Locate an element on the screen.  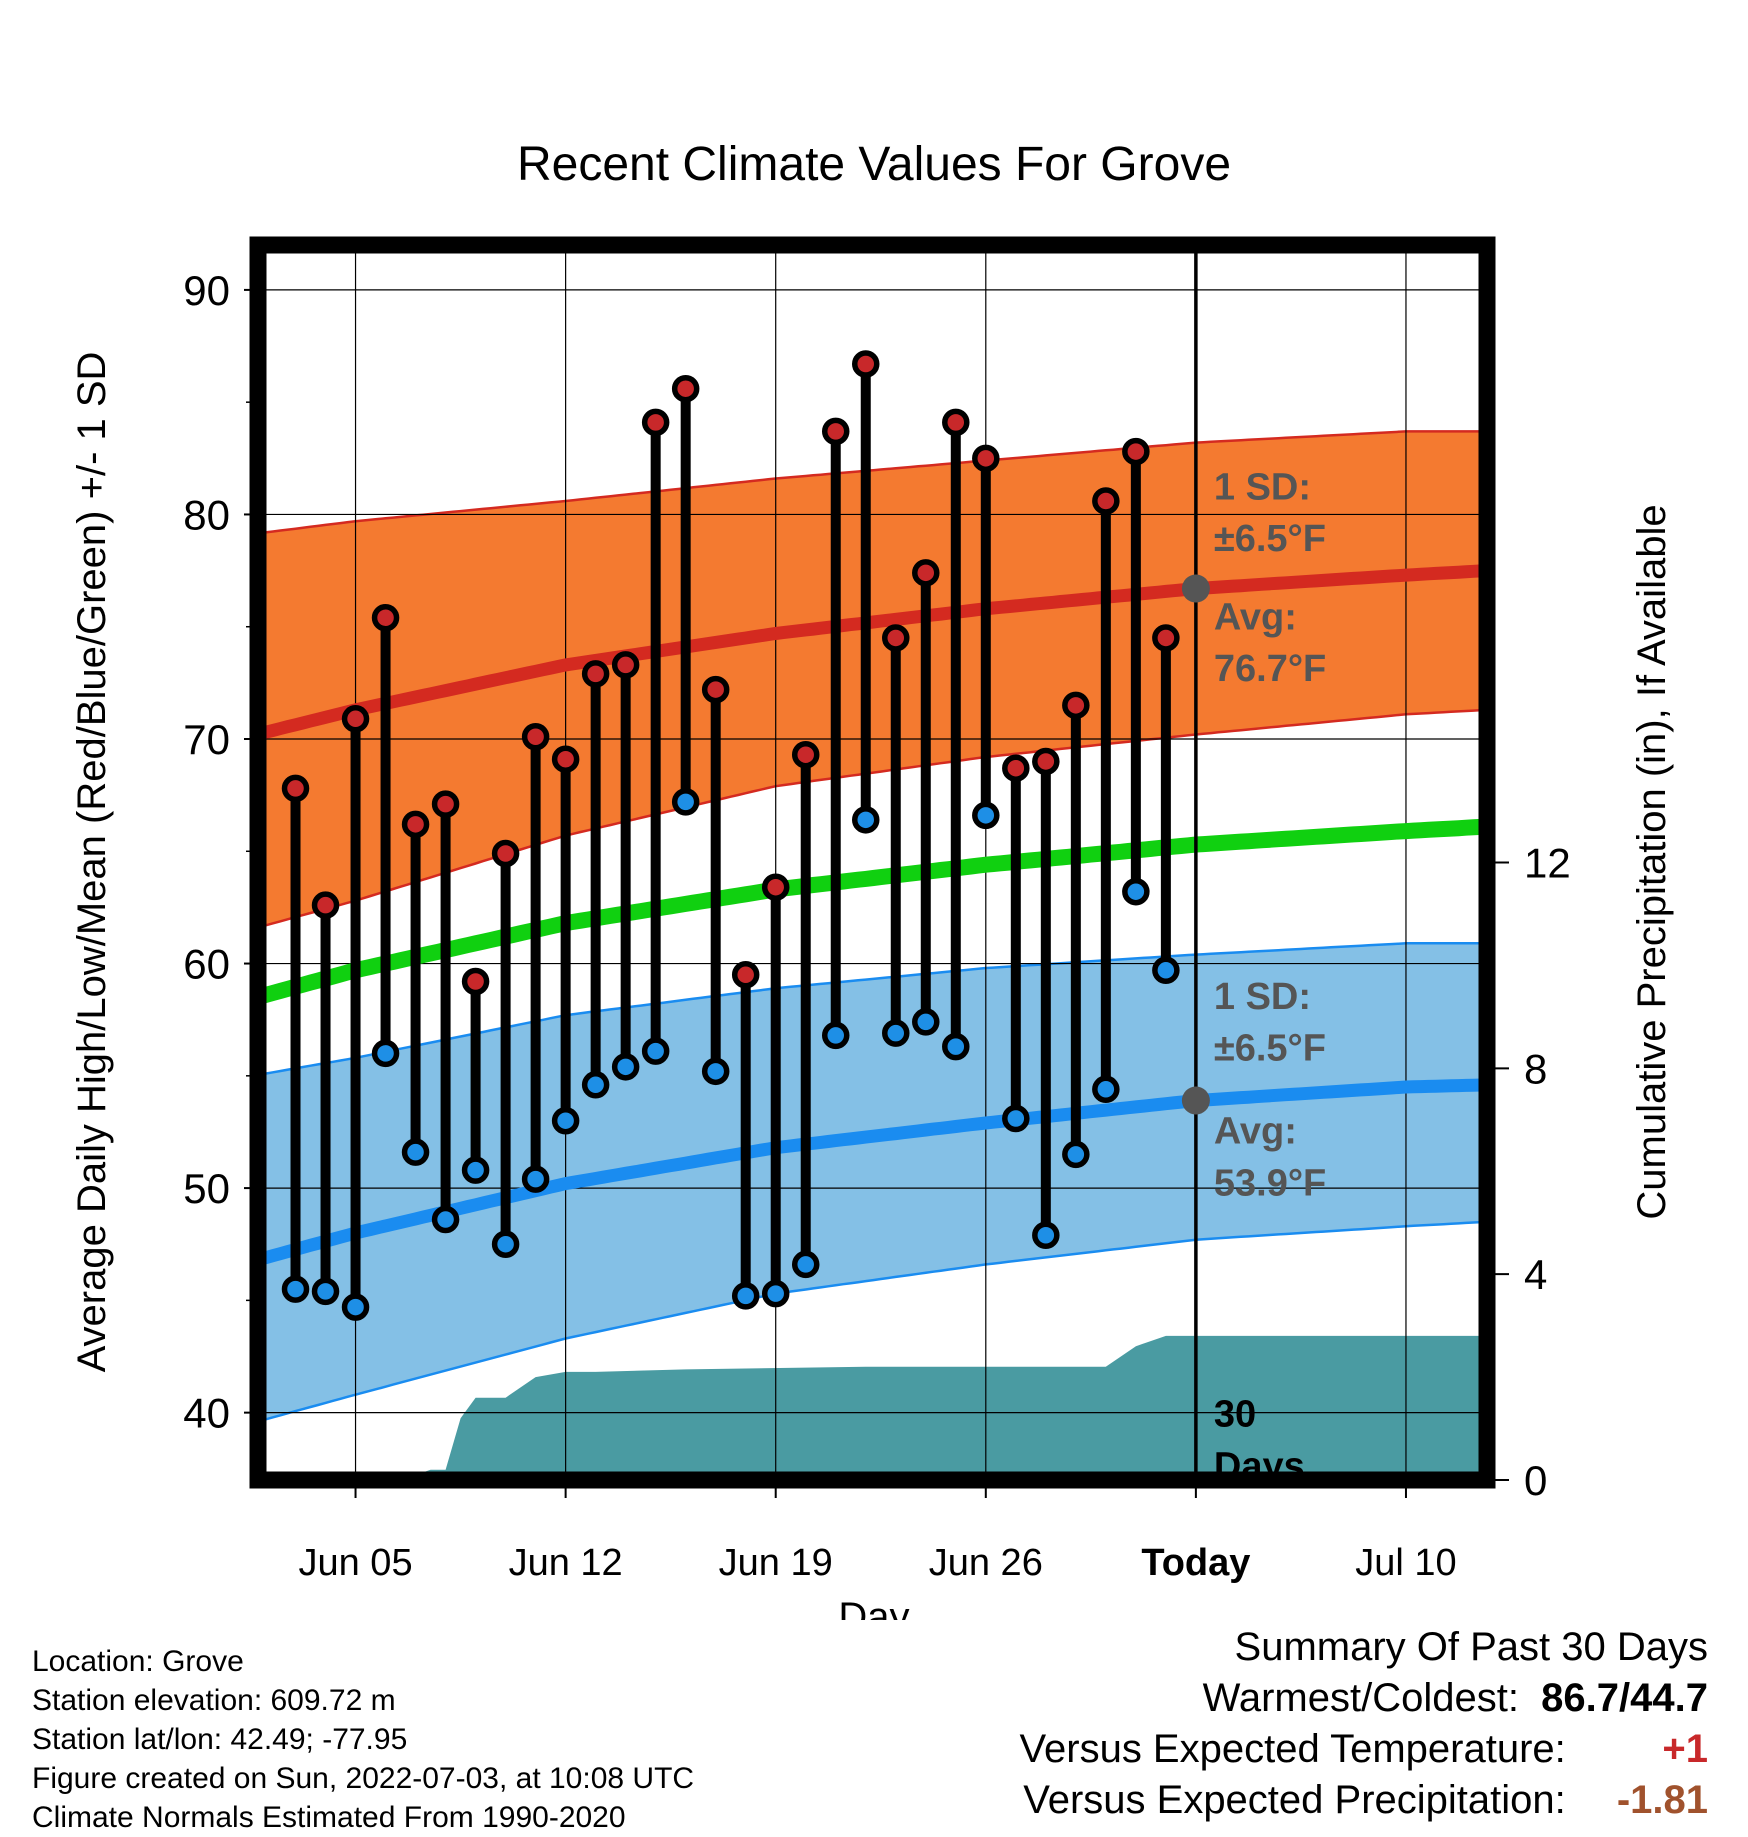
x-tick-label: Today is located at coordinates (1195, 1563).